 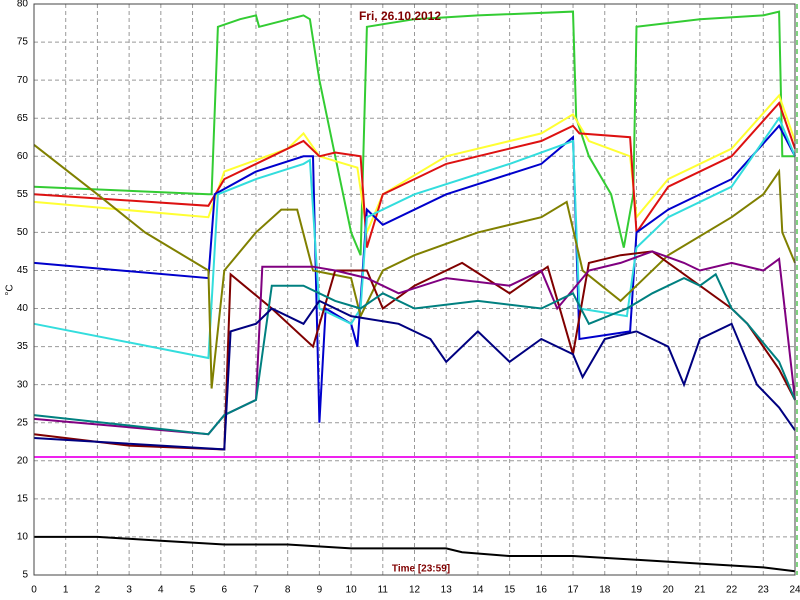 I want to click on x-tick-label: 13, so click(x=447, y=590).